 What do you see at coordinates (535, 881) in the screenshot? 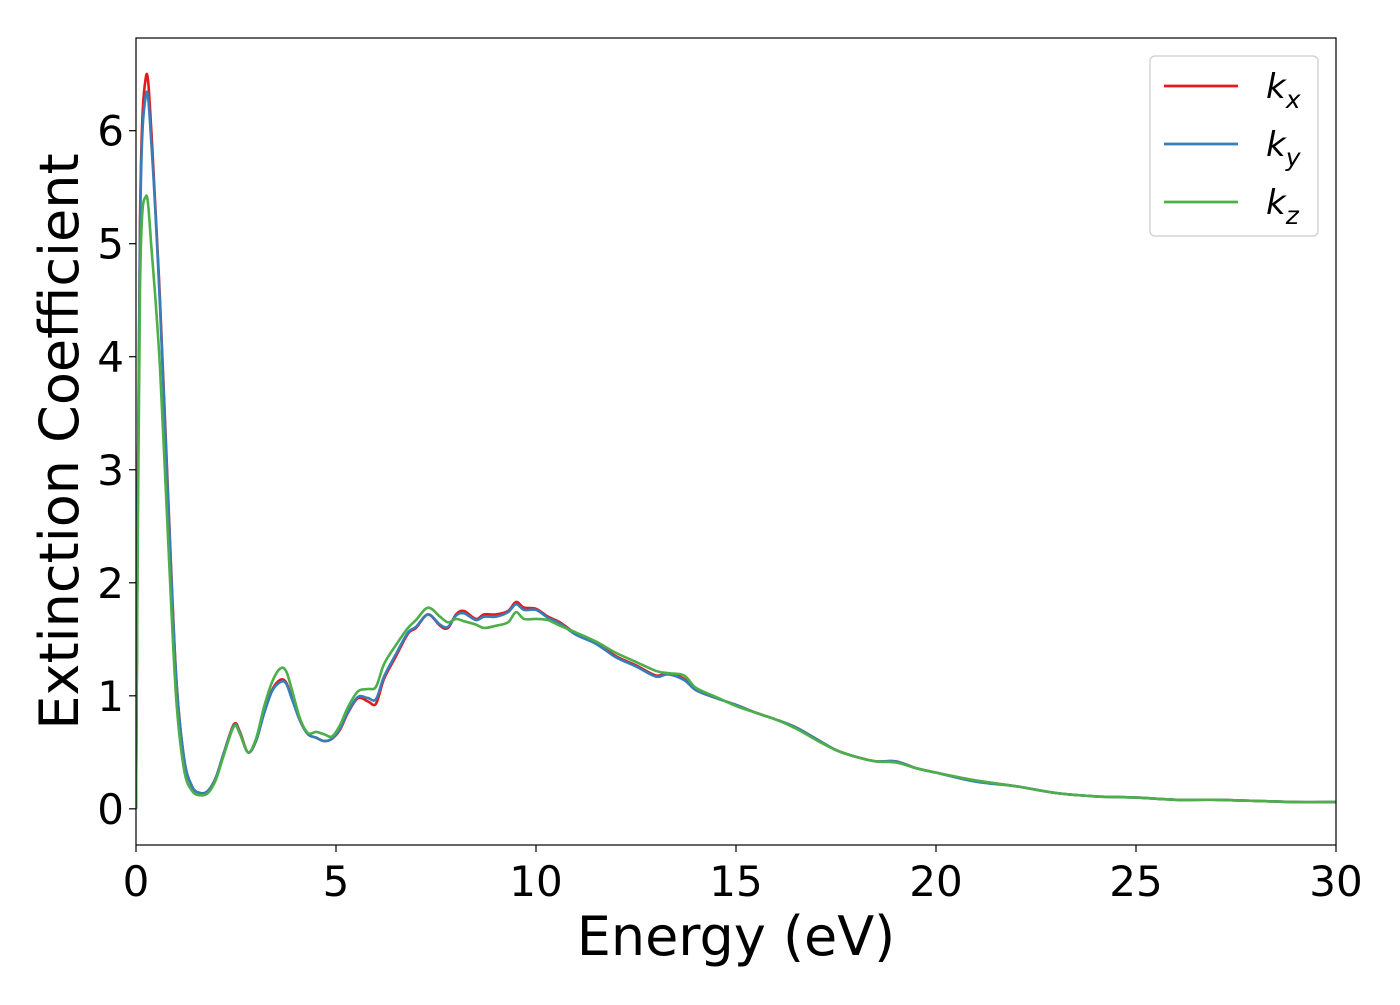
I see `x-tick-label: 10` at bounding box center [535, 881].